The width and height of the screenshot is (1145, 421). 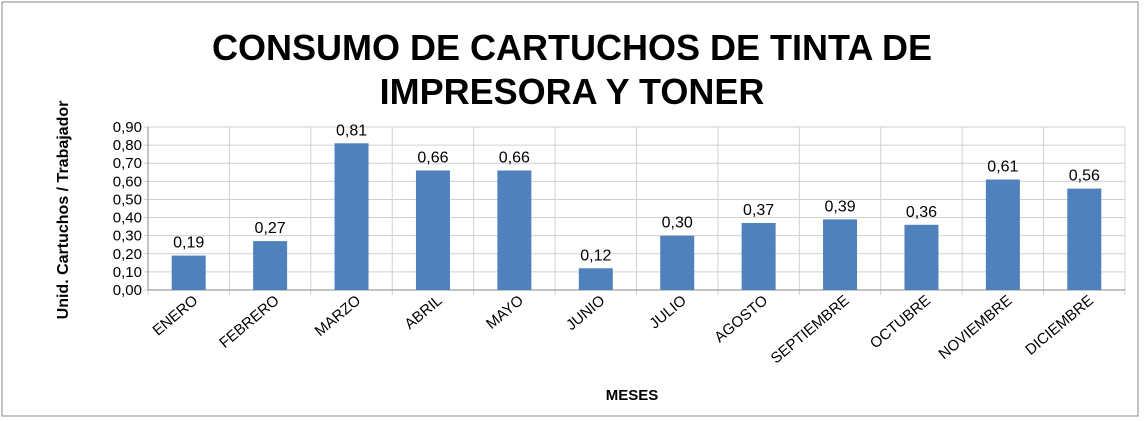 What do you see at coordinates (423, 312) in the screenshot?
I see `x-tick-label: ABRIL` at bounding box center [423, 312].